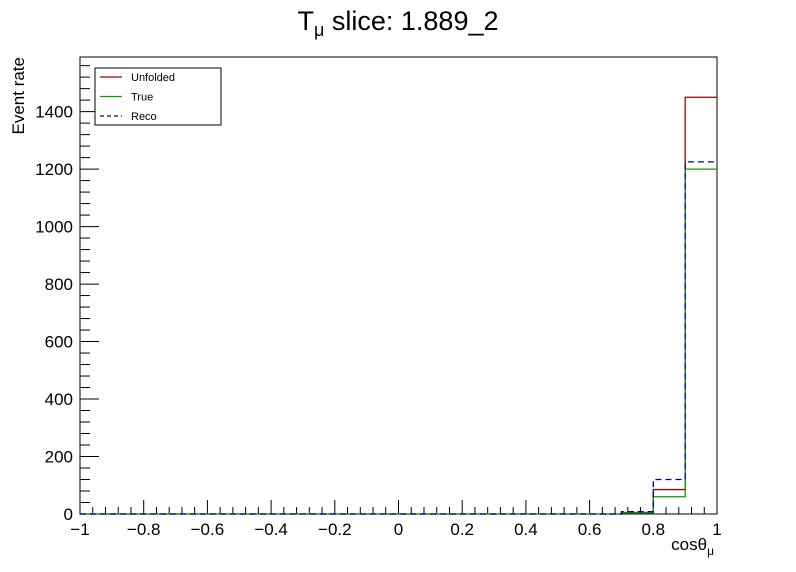  I want to click on x-tick-label: −0.2, so click(335, 529).